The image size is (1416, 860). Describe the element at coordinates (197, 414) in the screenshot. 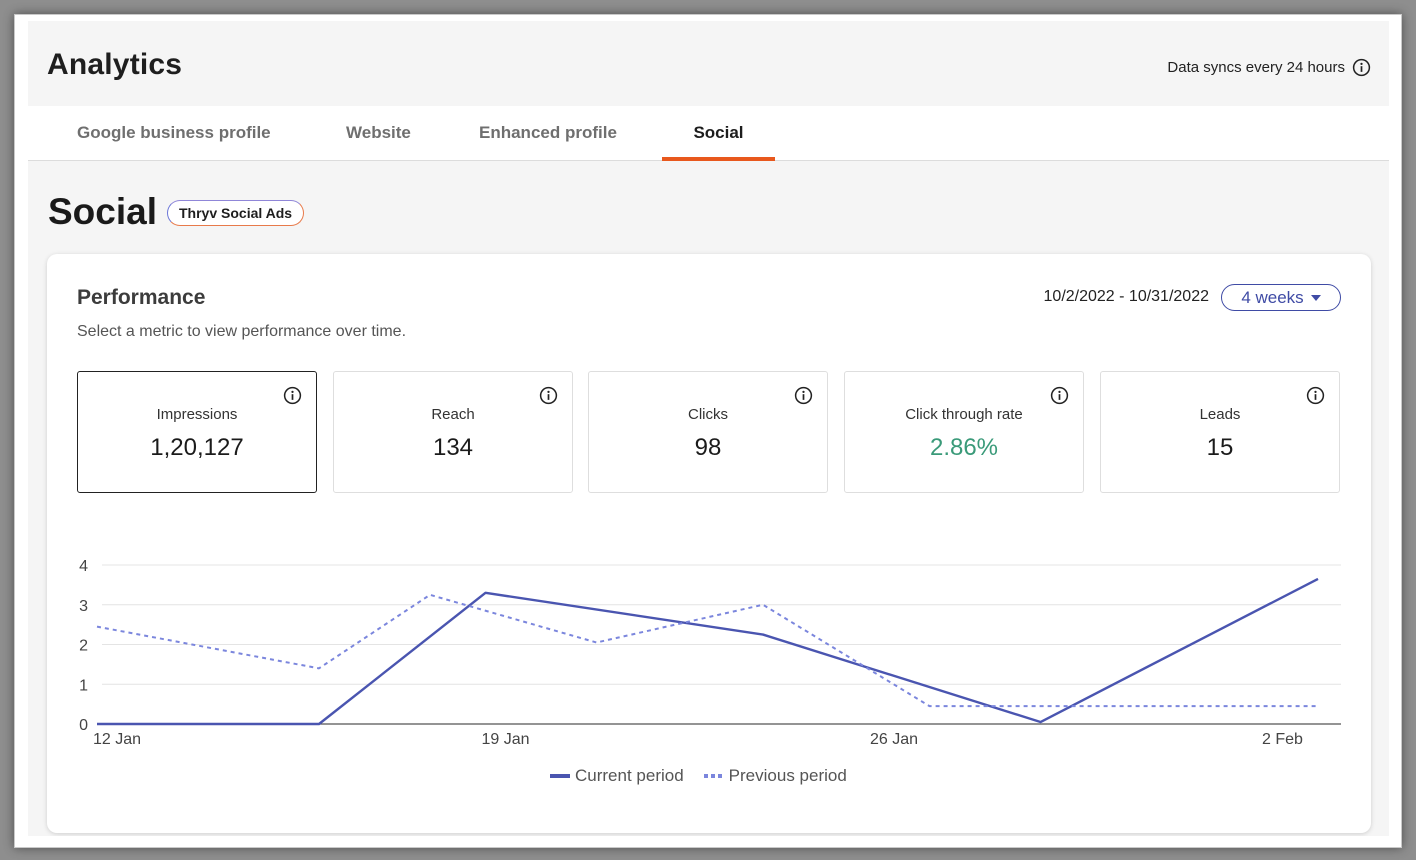

I see `metric-label: Impressions` at that location.